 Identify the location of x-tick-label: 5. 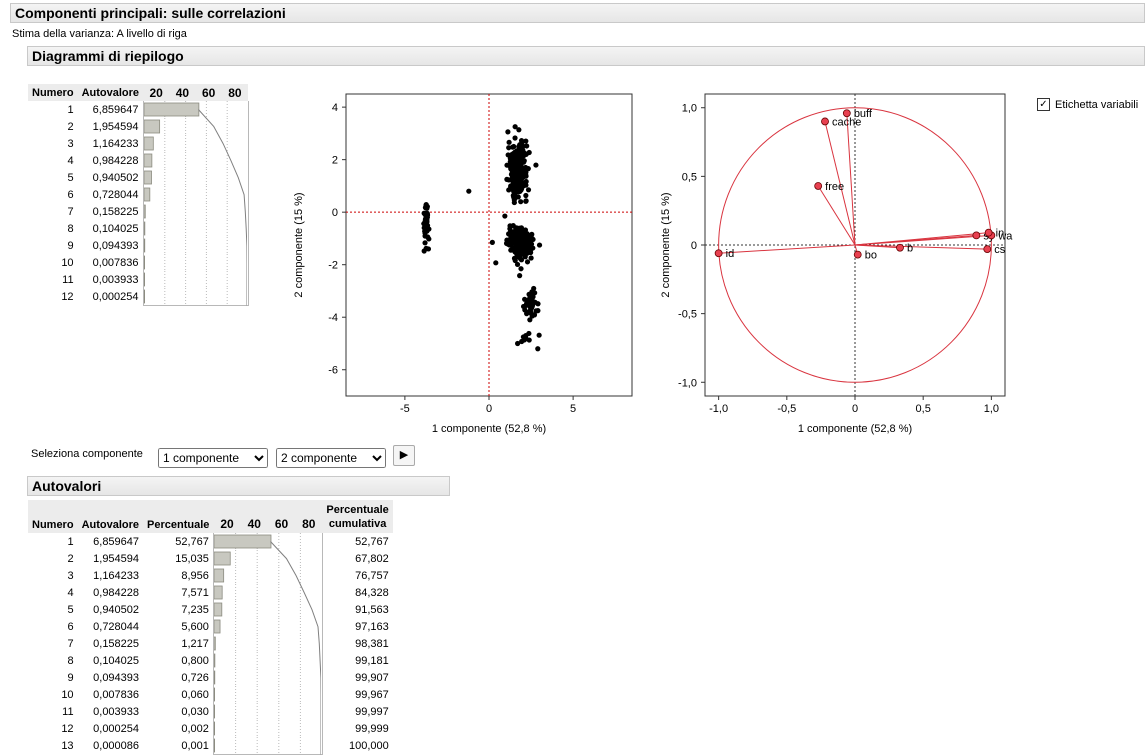
(573, 409).